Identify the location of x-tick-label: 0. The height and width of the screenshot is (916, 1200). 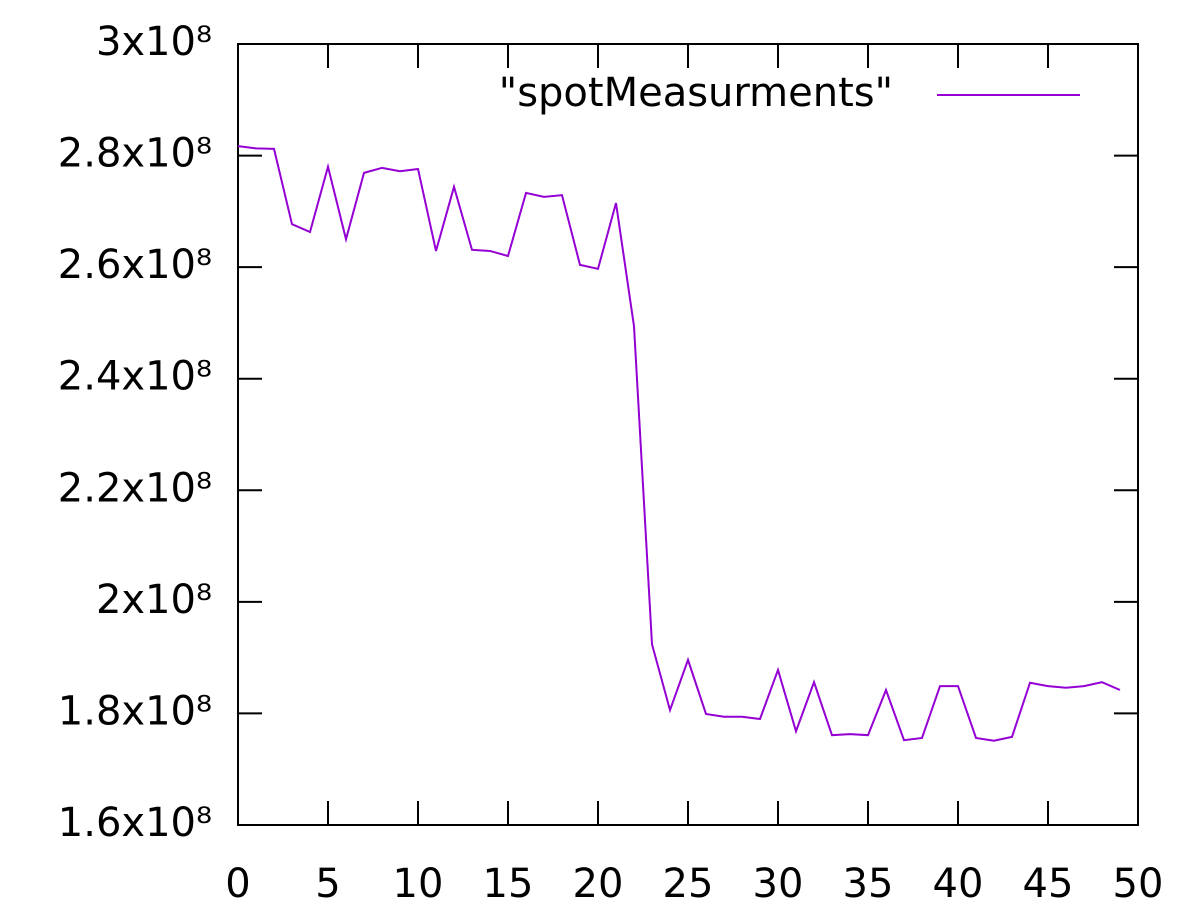
(237, 884).